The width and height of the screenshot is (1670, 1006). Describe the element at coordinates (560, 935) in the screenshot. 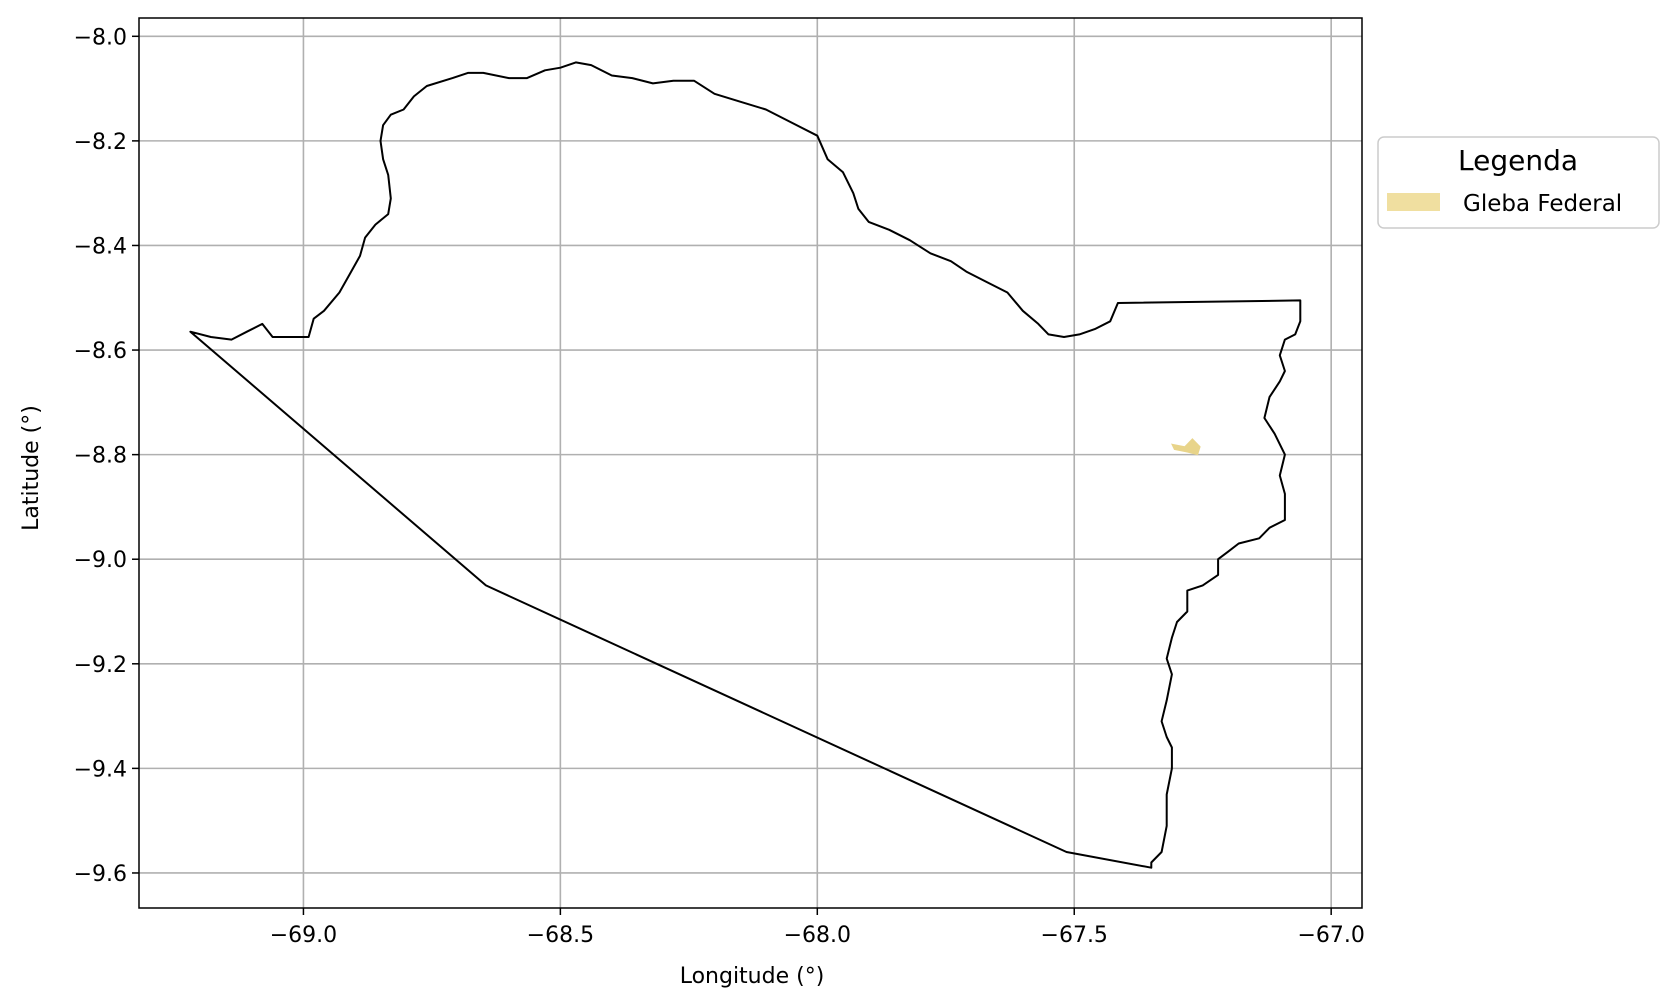

I see `x-tick-label: −68.5` at that location.